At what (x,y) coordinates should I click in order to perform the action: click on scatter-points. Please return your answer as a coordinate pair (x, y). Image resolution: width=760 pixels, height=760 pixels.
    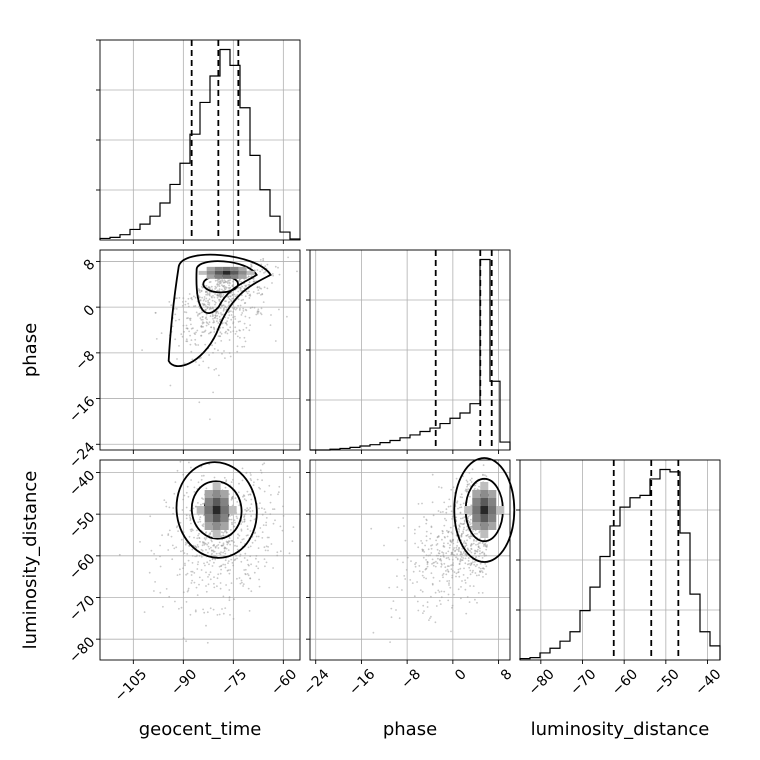
    Looking at the image, I should click on (206, 552).